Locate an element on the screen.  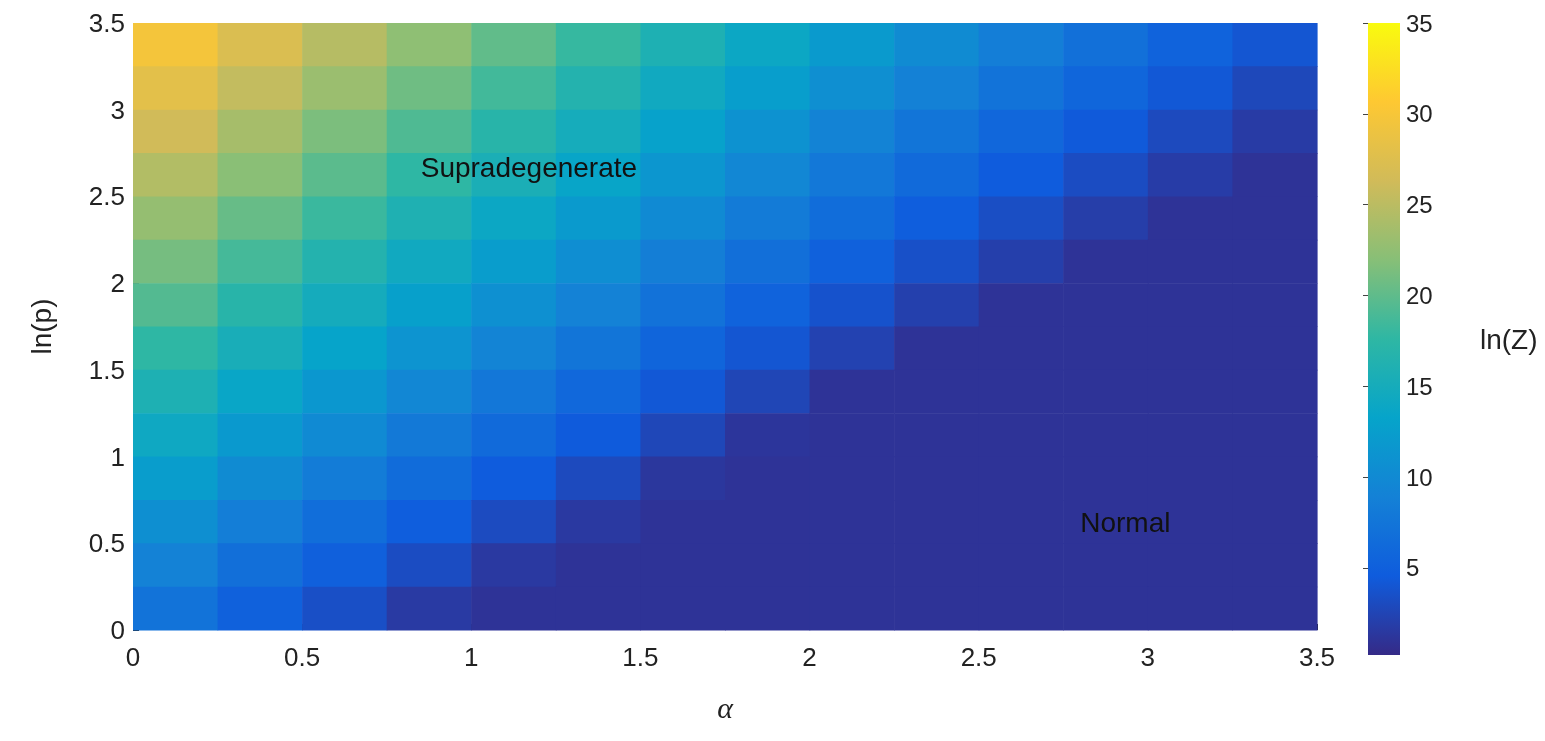
color-bar-label: 35 is located at coordinates (1419, 23).